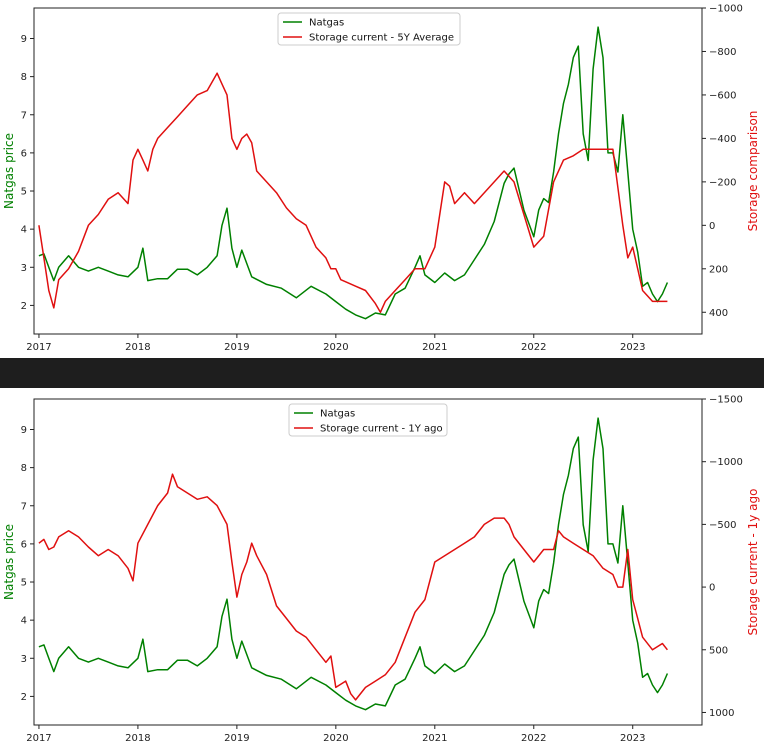 The width and height of the screenshot is (764, 747). What do you see at coordinates (753, 171) in the screenshot?
I see `right-axis-label: Storage comparison` at bounding box center [753, 171].